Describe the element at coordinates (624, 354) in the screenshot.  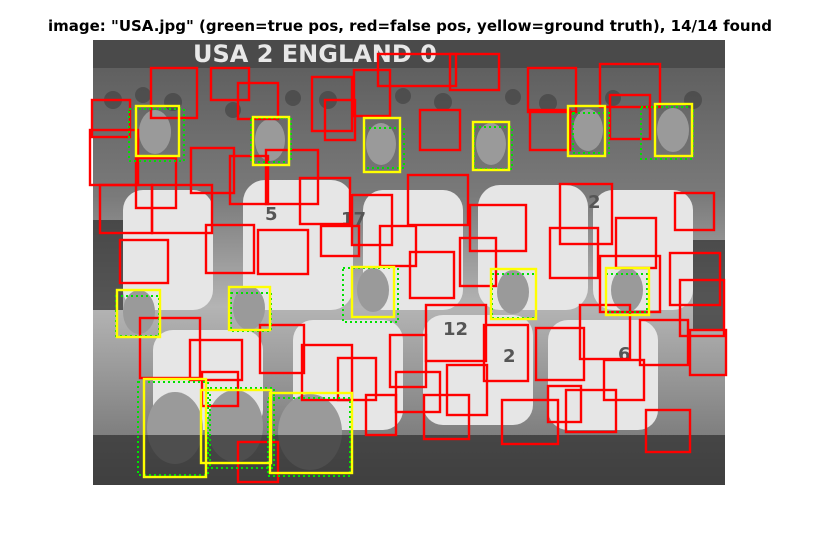
I see `jersey-number: 6` at that location.